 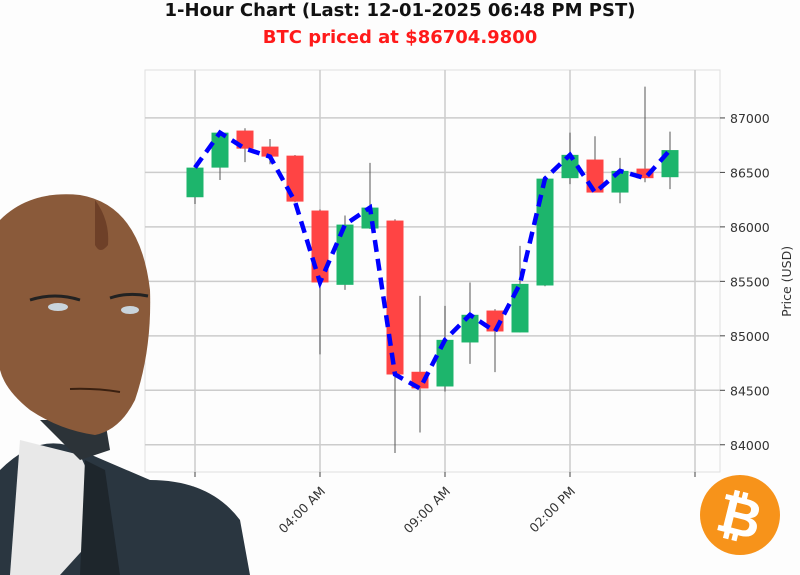 What do you see at coordinates (427, 510) in the screenshot?
I see `x-tick-label: 09:00 AM` at bounding box center [427, 510].